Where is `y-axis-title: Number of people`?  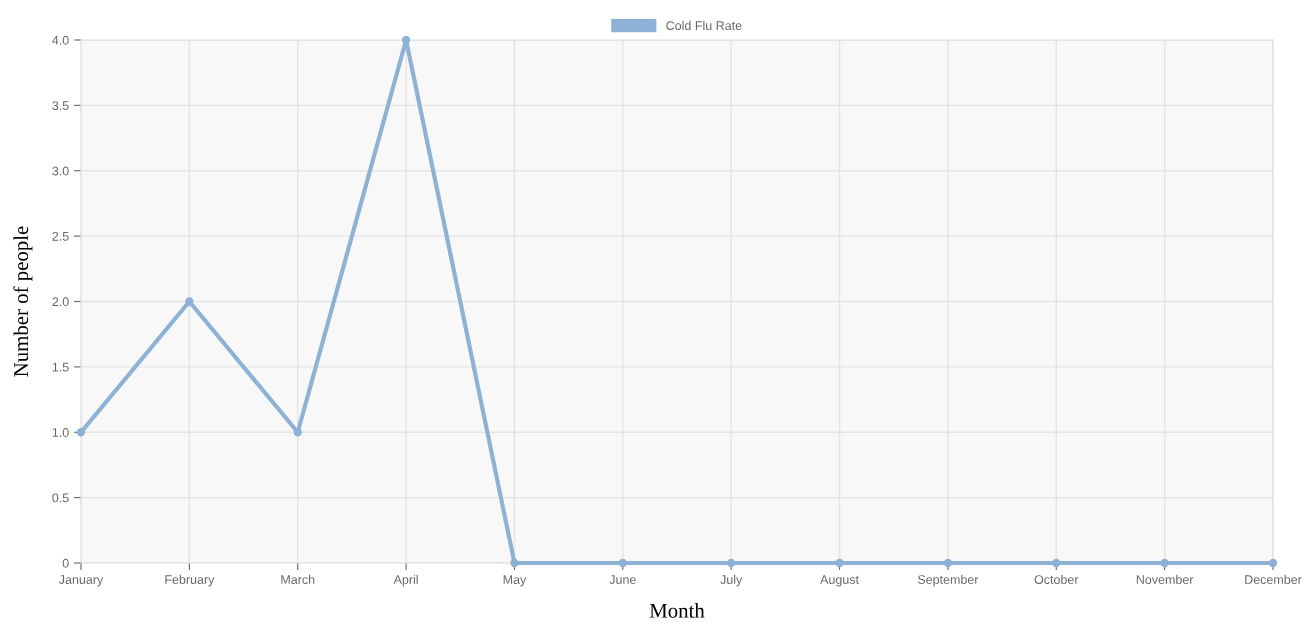
y-axis-title: Number of people is located at coordinates (23, 301).